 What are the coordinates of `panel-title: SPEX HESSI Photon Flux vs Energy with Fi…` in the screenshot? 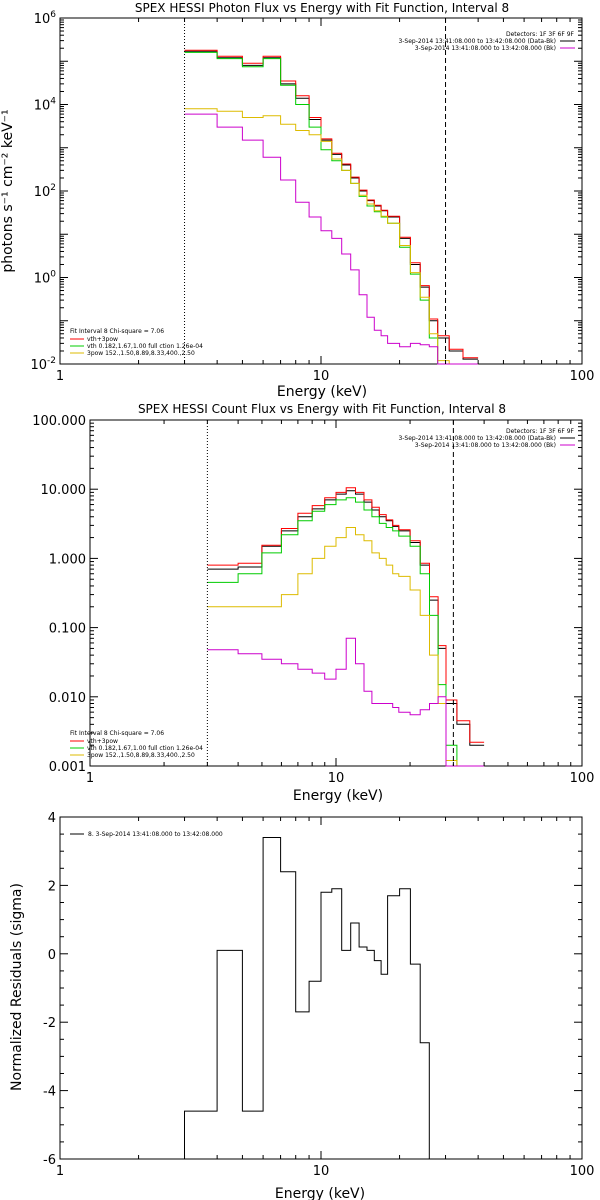 It's located at (322, 8).